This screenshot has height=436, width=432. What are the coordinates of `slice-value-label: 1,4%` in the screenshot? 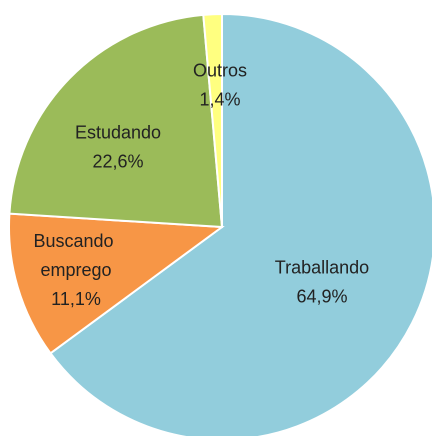 It's located at (219, 99).